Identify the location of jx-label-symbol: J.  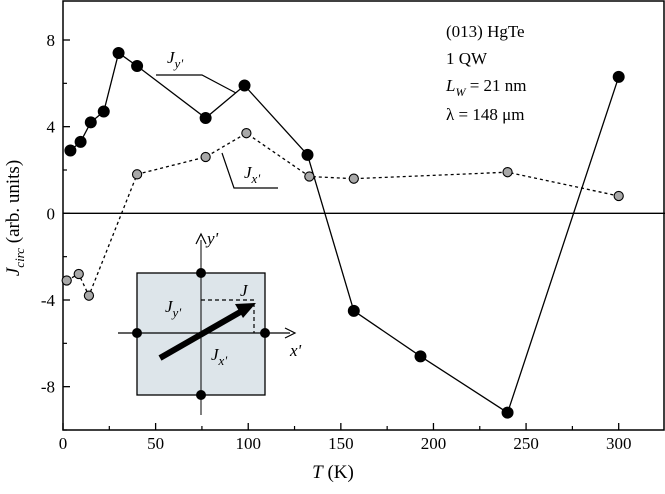
(248, 172).